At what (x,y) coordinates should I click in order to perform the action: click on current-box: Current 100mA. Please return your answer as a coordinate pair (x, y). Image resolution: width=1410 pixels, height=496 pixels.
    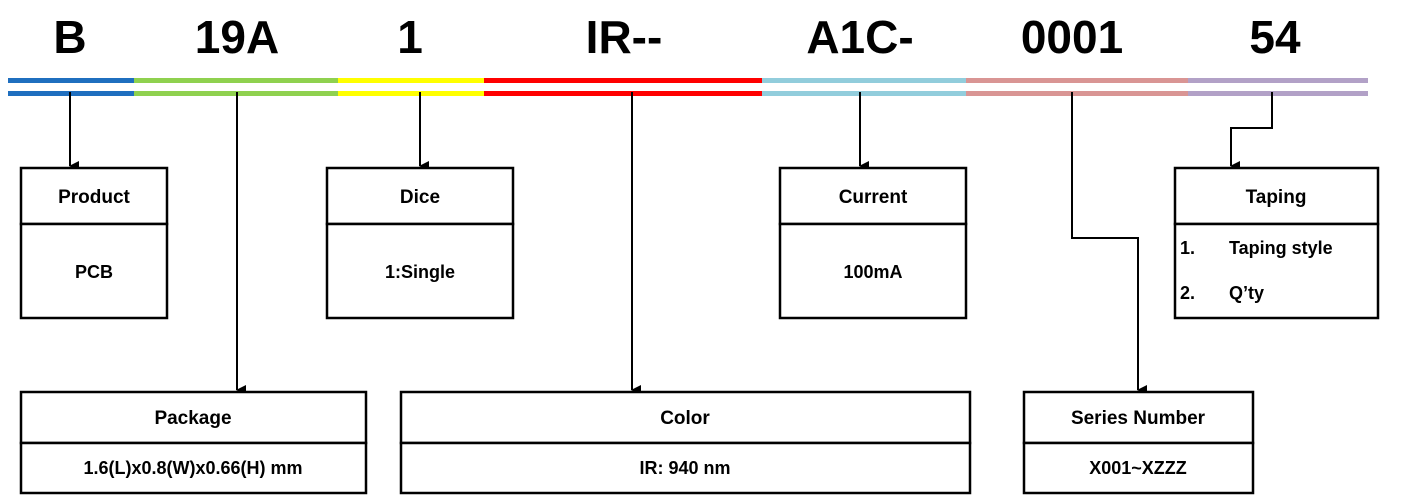
    Looking at the image, I should click on (873, 243).